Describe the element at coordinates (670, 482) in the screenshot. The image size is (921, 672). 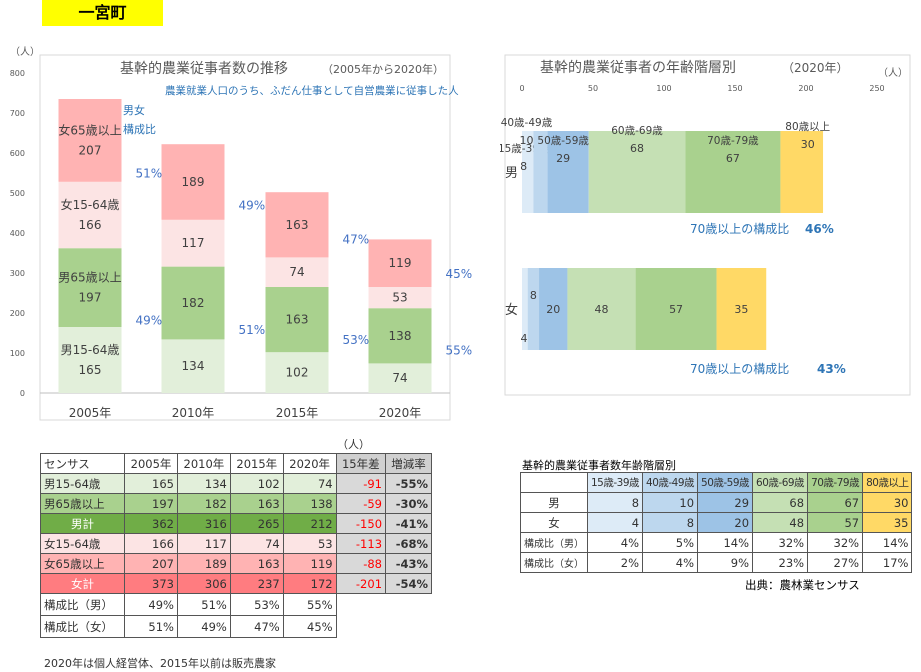
I see `header-cell: 40歳-49歳` at that location.